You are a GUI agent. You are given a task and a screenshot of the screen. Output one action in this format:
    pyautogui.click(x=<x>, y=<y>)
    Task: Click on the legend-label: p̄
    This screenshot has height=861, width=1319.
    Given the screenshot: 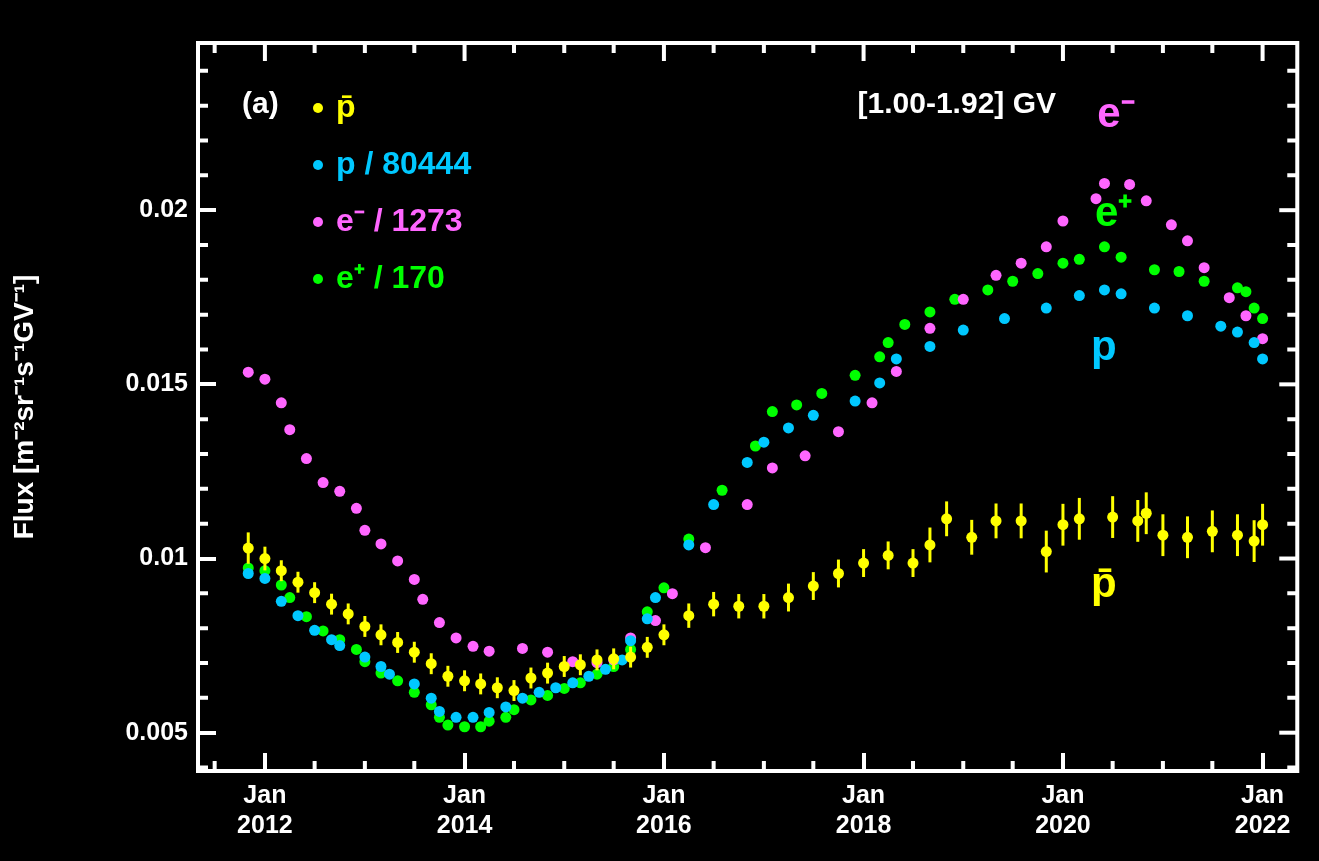 What is the action you would take?
    pyautogui.click(x=346, y=105)
    